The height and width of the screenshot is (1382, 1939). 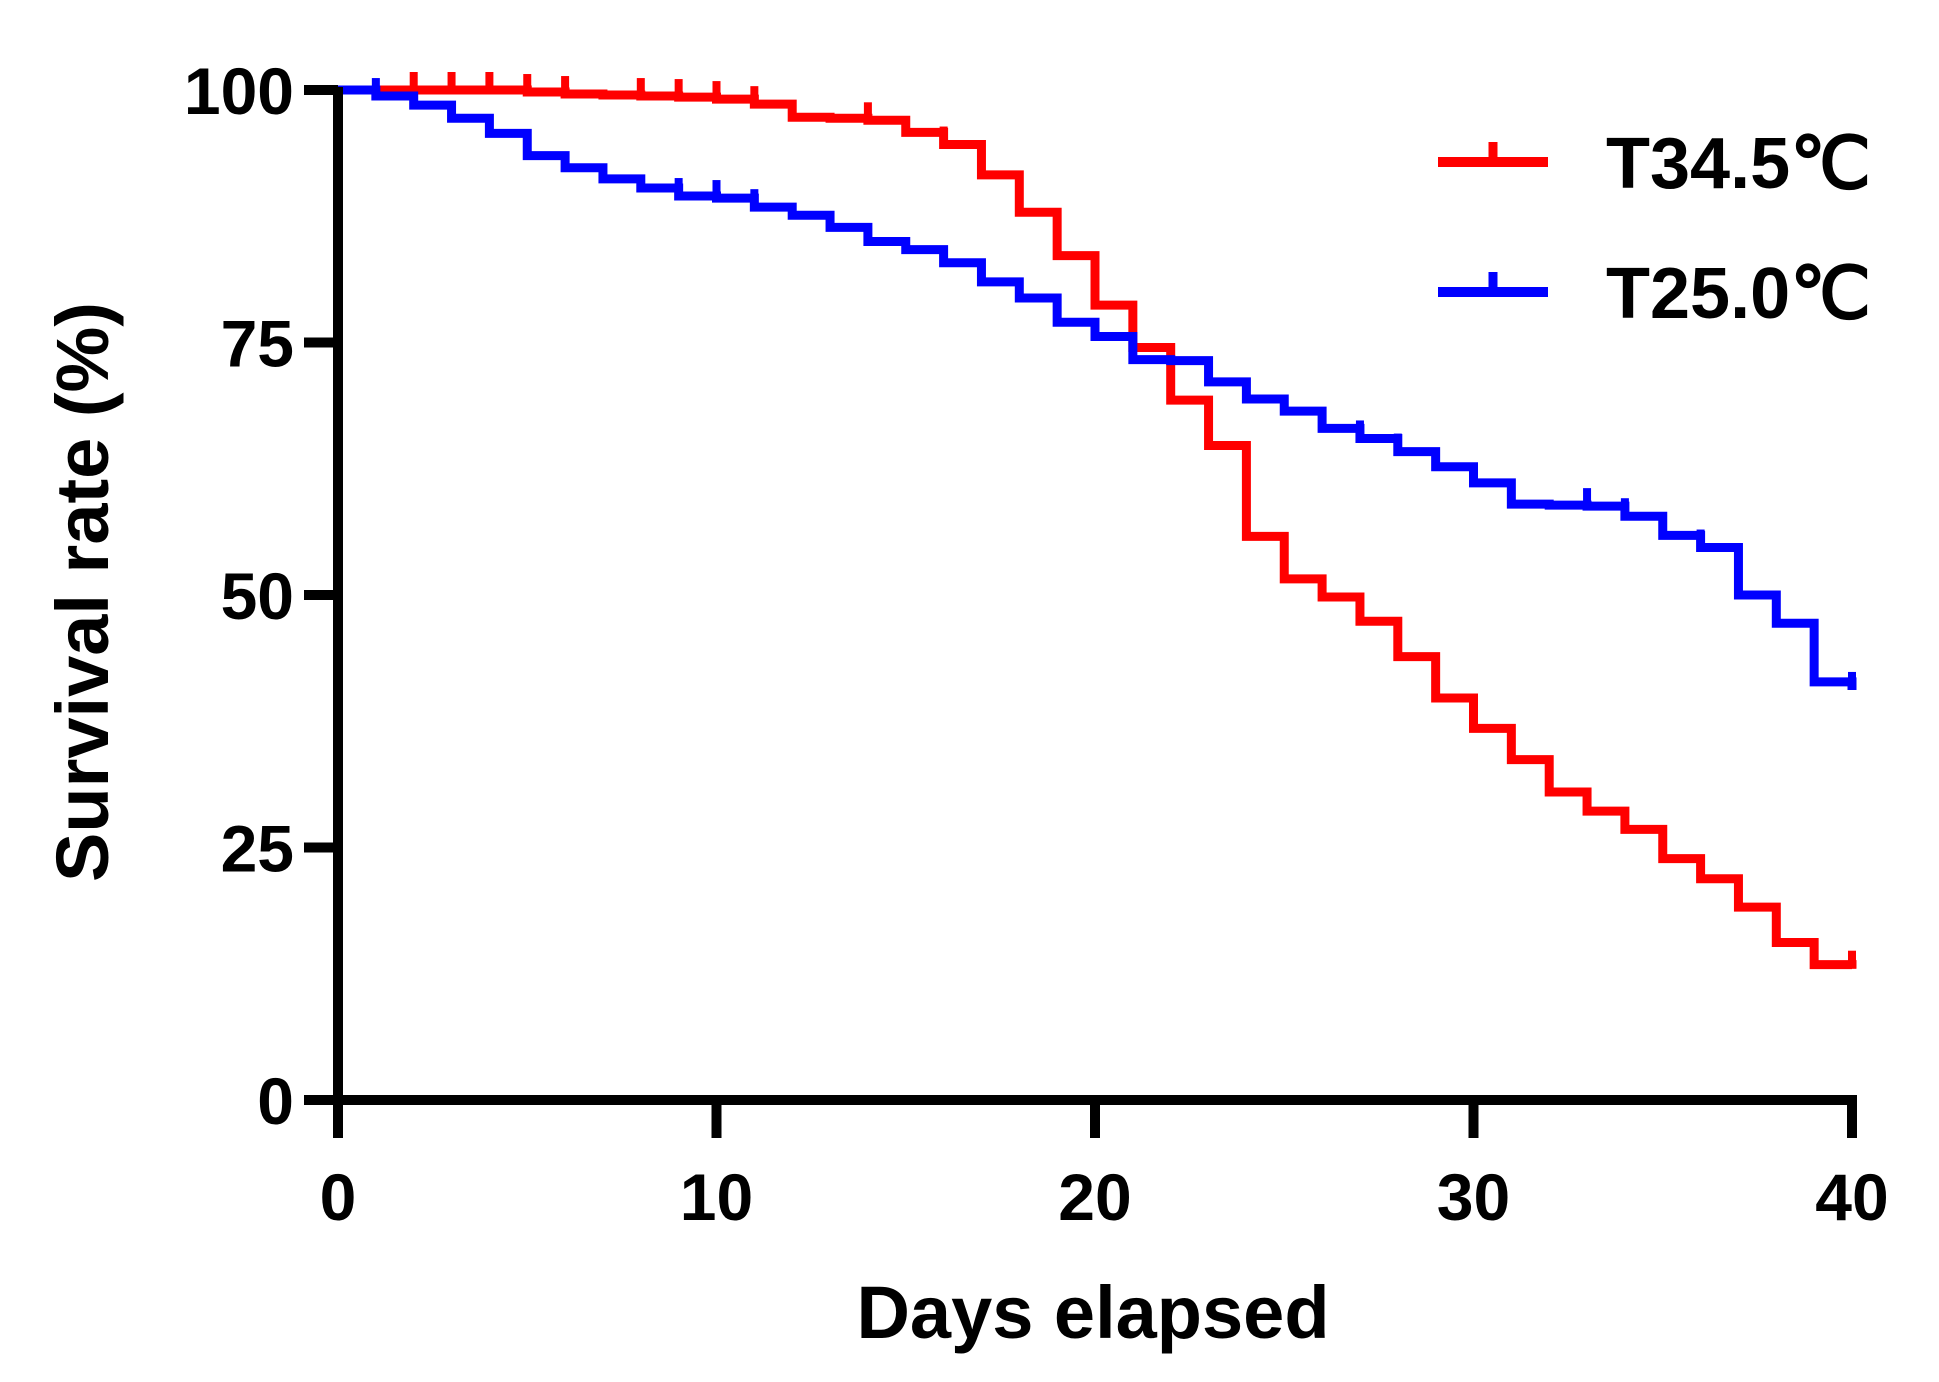 What do you see at coordinates (275, 1101) in the screenshot?
I see `y-tick-label: 0` at bounding box center [275, 1101].